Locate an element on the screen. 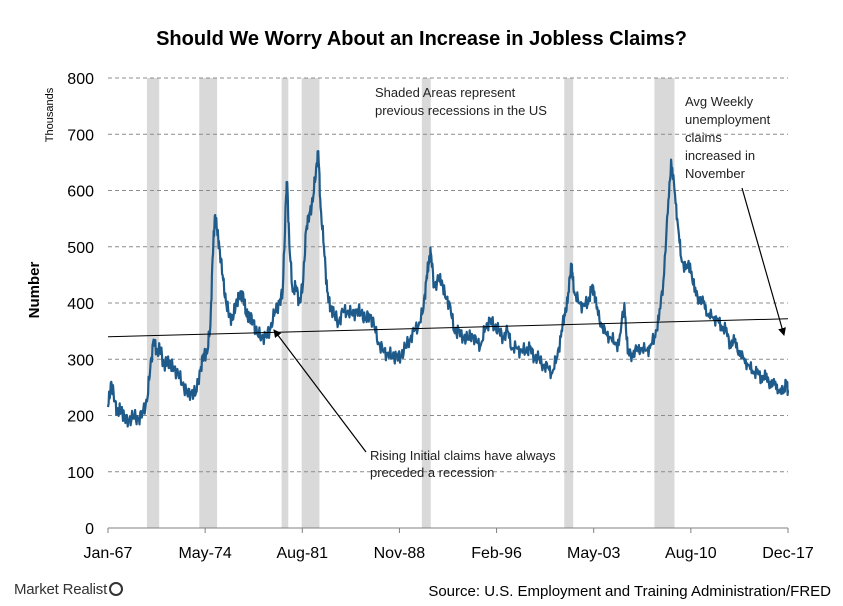 The height and width of the screenshot is (606, 843). x-tick-label: Dec-17 is located at coordinates (788, 553).